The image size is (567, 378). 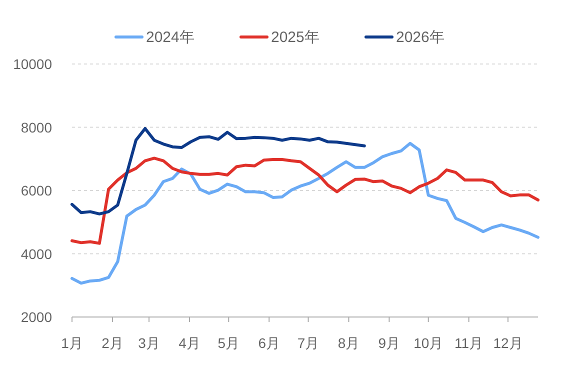 What do you see at coordinates (508, 343) in the screenshot?
I see `x-tick-label: 12月` at bounding box center [508, 343].